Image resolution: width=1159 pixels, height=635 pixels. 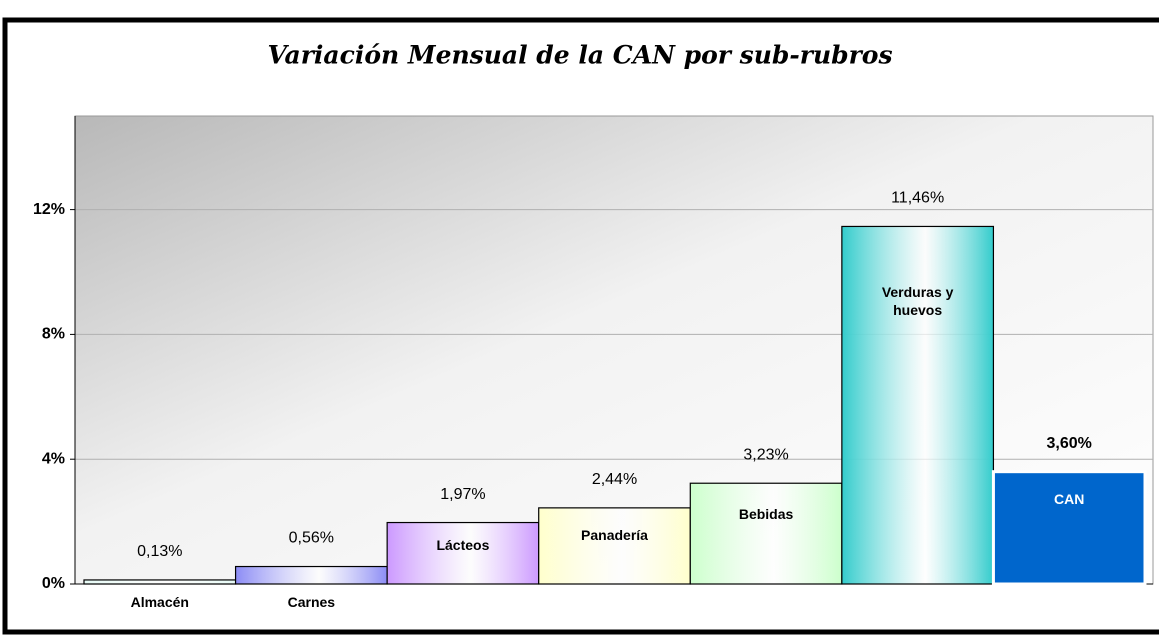 What do you see at coordinates (53, 583) in the screenshot?
I see `y-tick-label: 0%` at bounding box center [53, 583].